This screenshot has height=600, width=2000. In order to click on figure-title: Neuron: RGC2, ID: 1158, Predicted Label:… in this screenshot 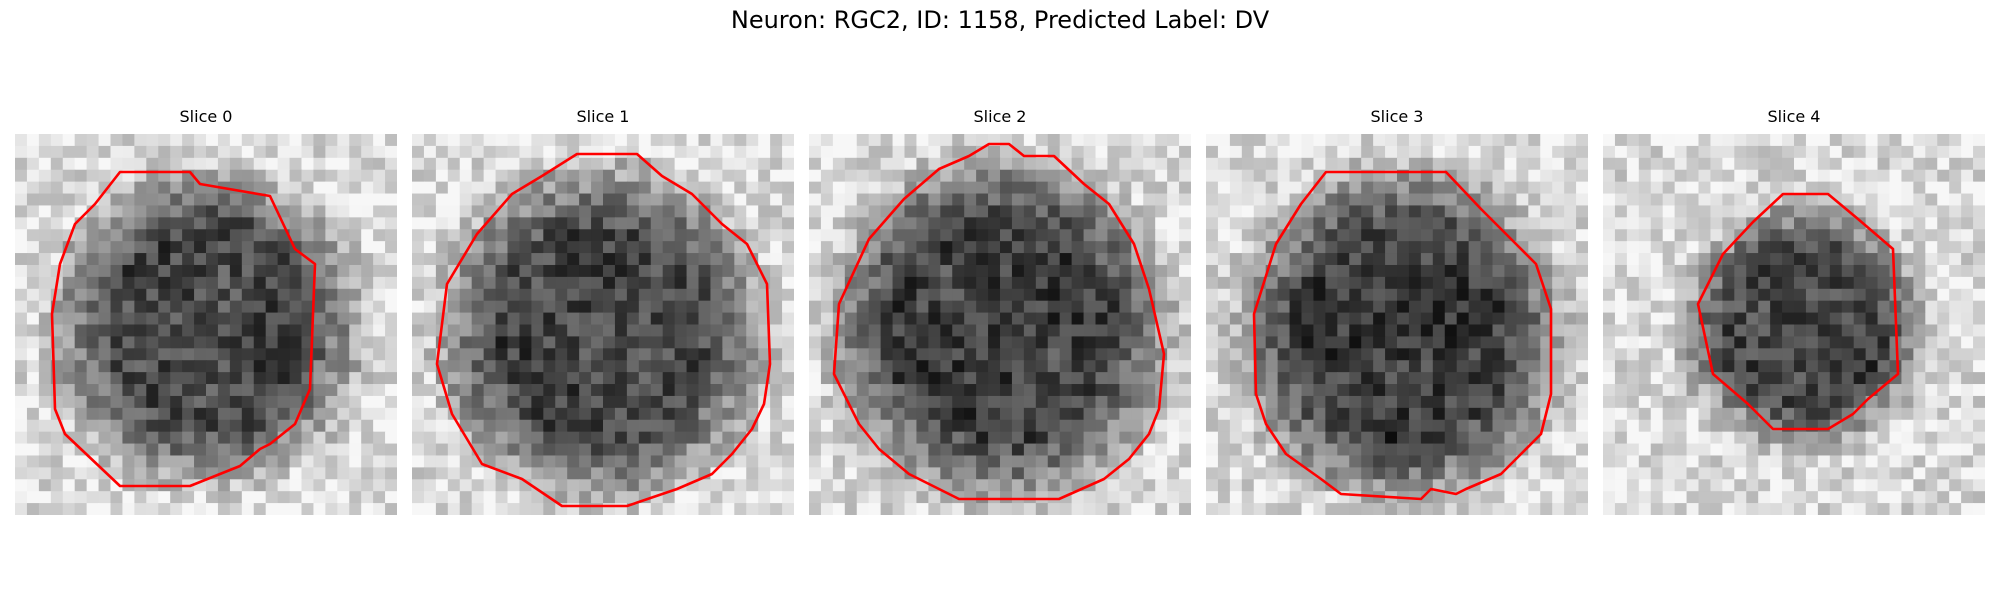, I will do `click(1000, 20)`.